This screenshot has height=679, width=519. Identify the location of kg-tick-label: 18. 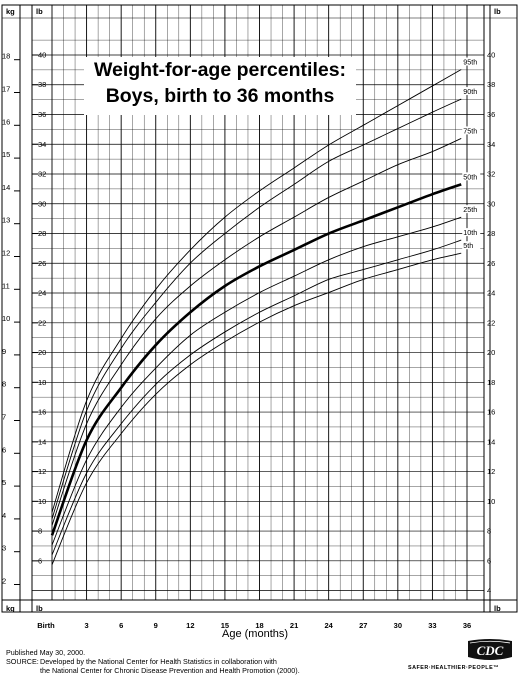
(6, 56).